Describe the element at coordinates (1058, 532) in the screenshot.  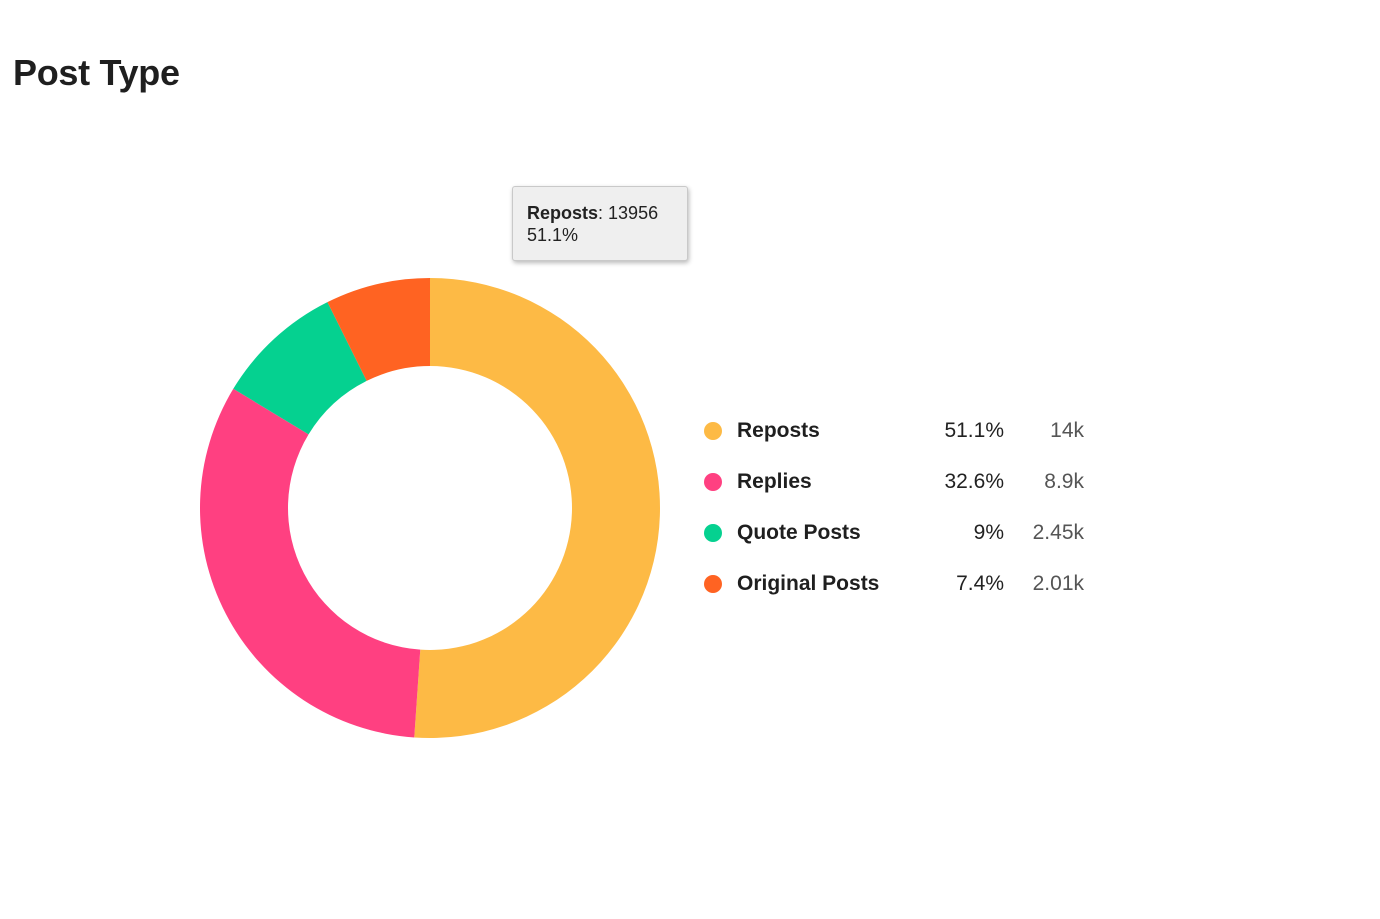
I see `legend-count: 2.45k` at that location.